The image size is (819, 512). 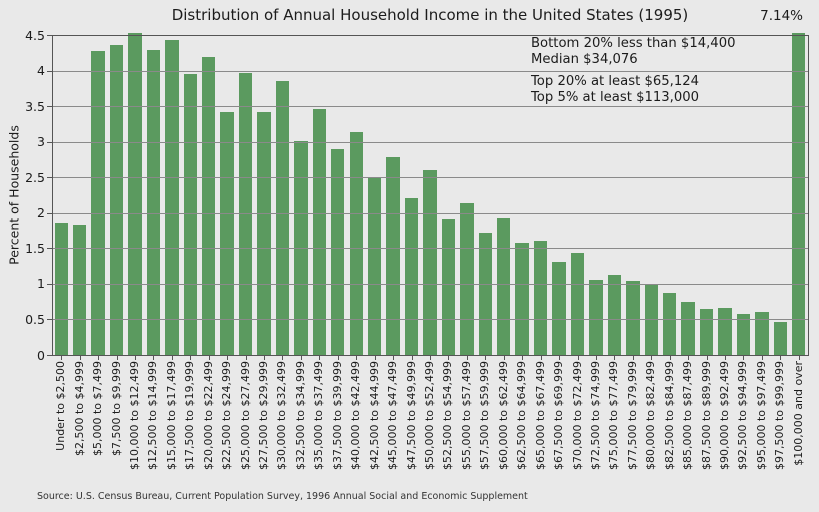 I want to click on x-tick-label: $80,000 to $82,499, so click(x=651, y=416).